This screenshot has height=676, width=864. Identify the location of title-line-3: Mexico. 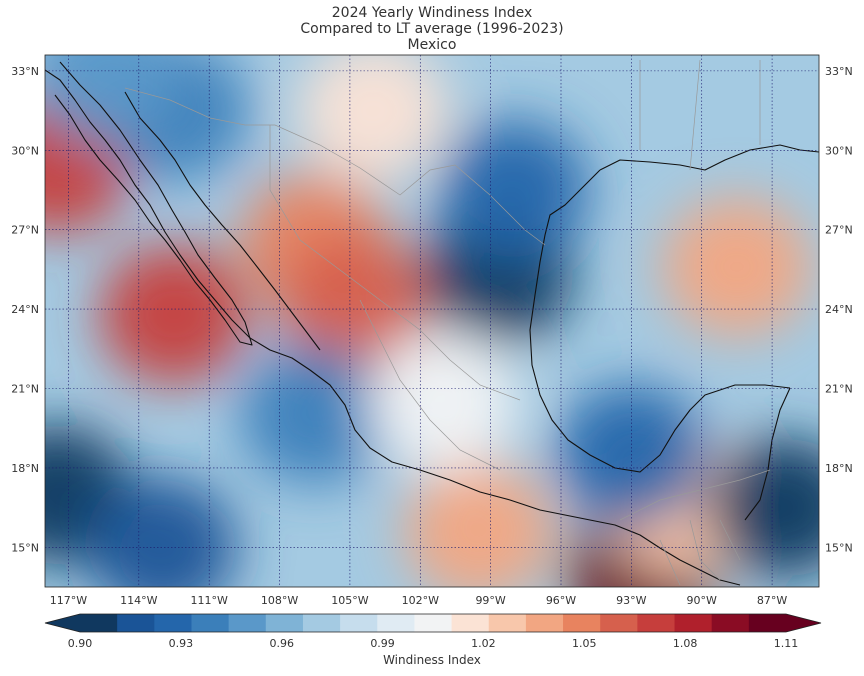
(432, 45).